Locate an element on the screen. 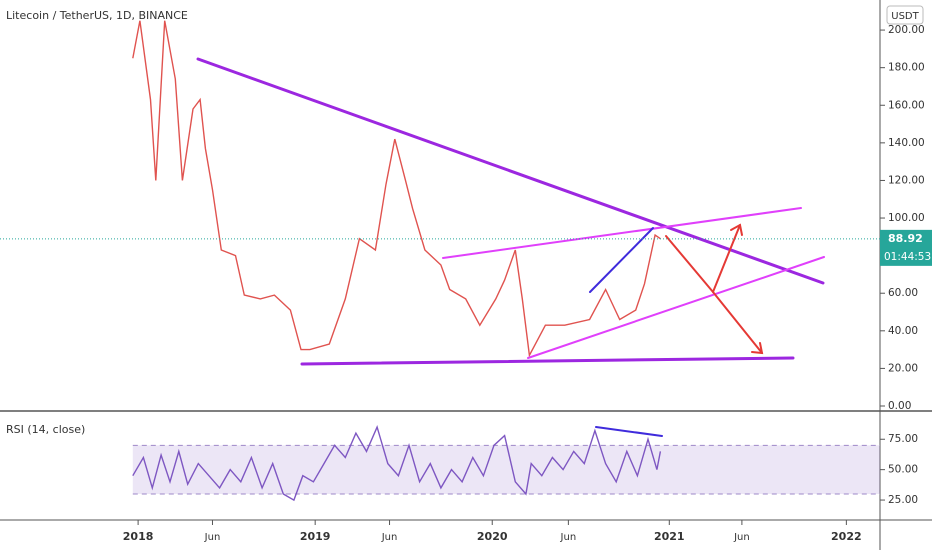  x-tick-label: 2021 is located at coordinates (669, 536).